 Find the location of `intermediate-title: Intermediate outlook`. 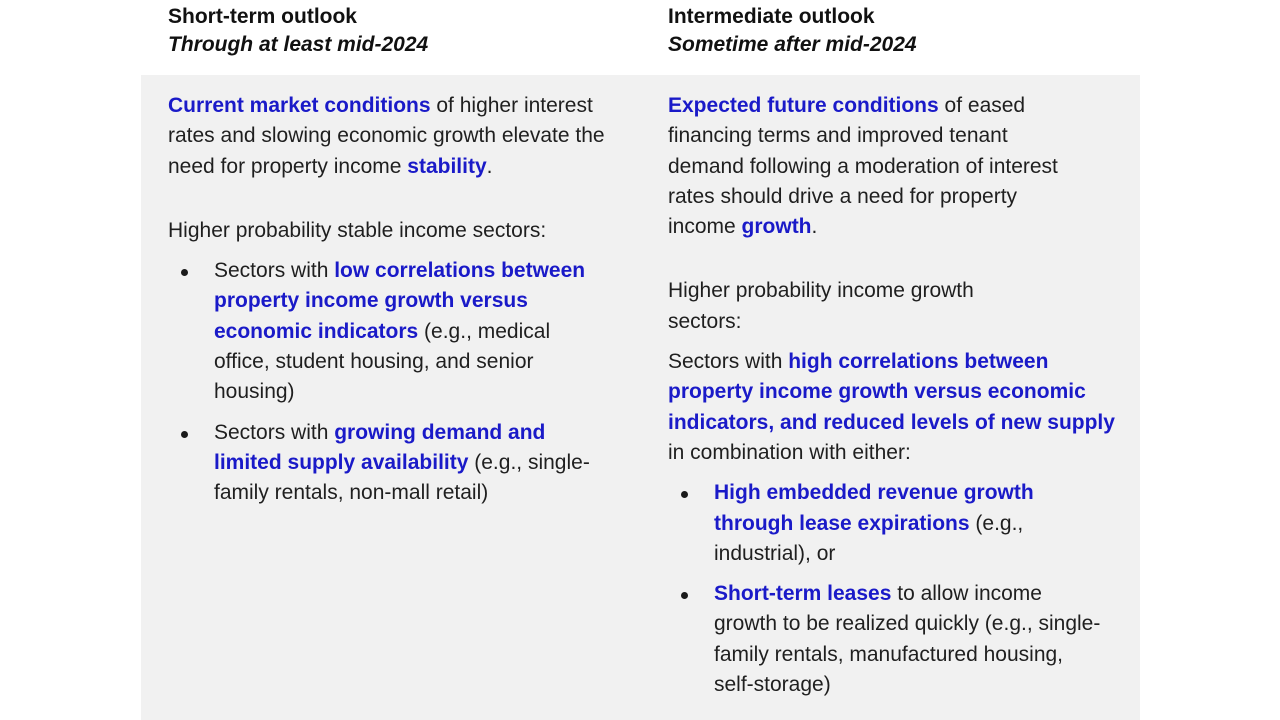

intermediate-title: Intermediate outlook is located at coordinates (771, 16).